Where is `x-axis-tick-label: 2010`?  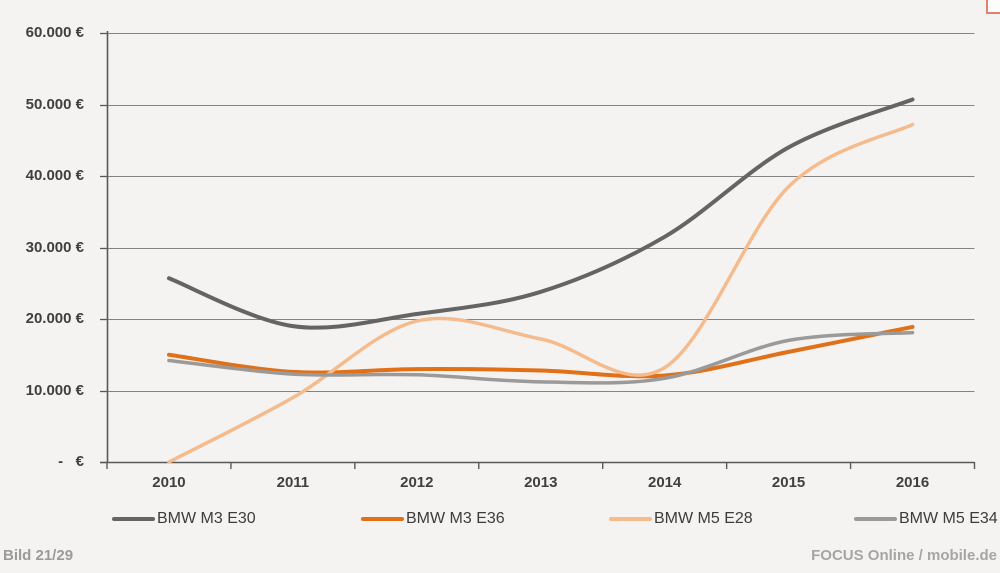
x-axis-tick-label: 2010 is located at coordinates (169, 482).